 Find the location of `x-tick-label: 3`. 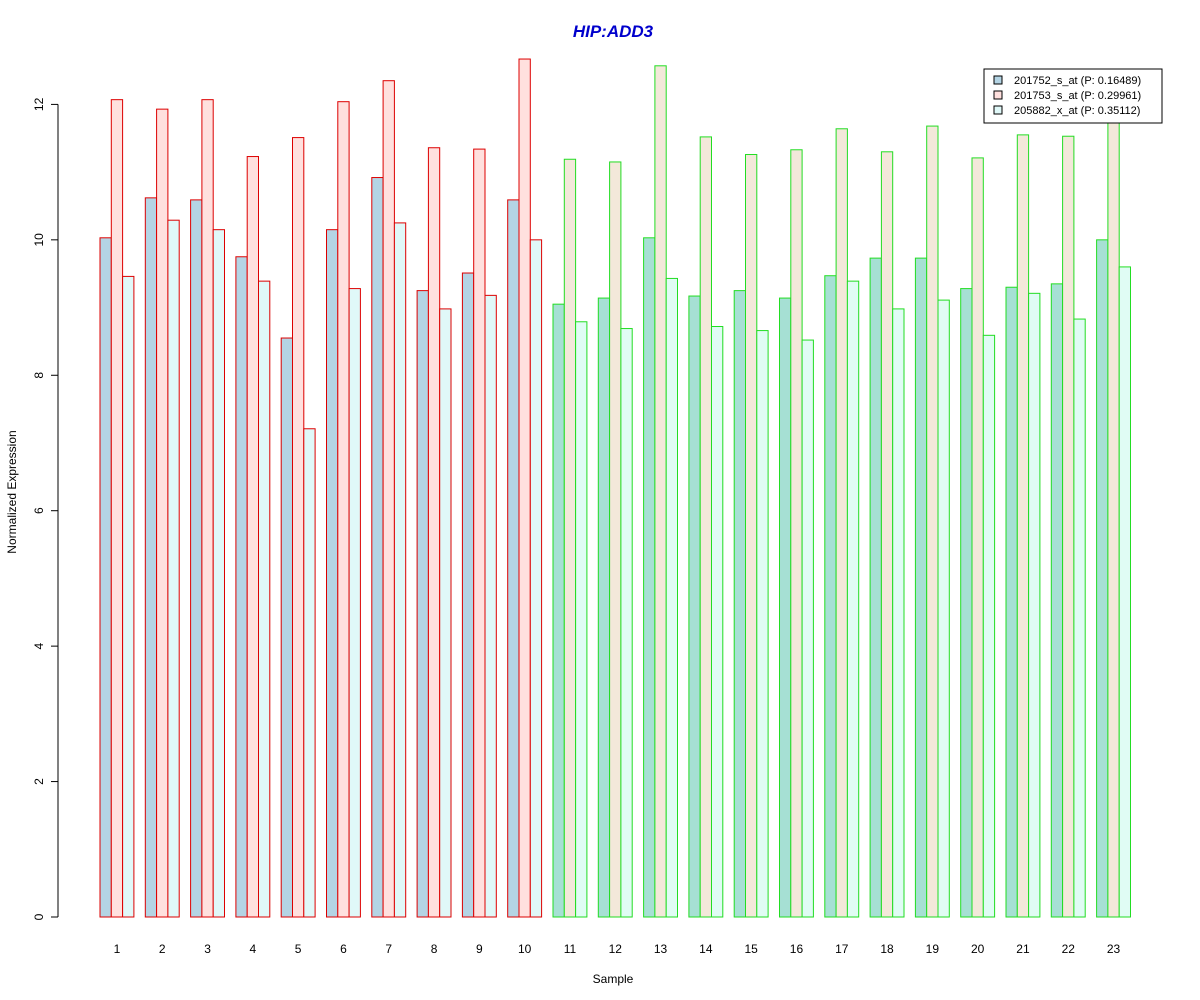

x-tick-label: 3 is located at coordinates (207, 949).